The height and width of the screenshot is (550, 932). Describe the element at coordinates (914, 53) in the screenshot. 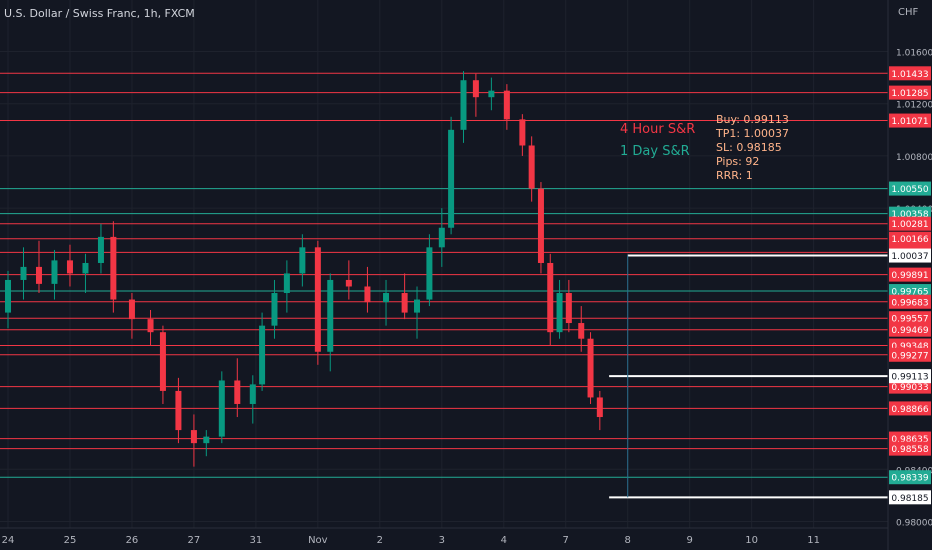

I see `price-tick-label: 1.01600` at that location.